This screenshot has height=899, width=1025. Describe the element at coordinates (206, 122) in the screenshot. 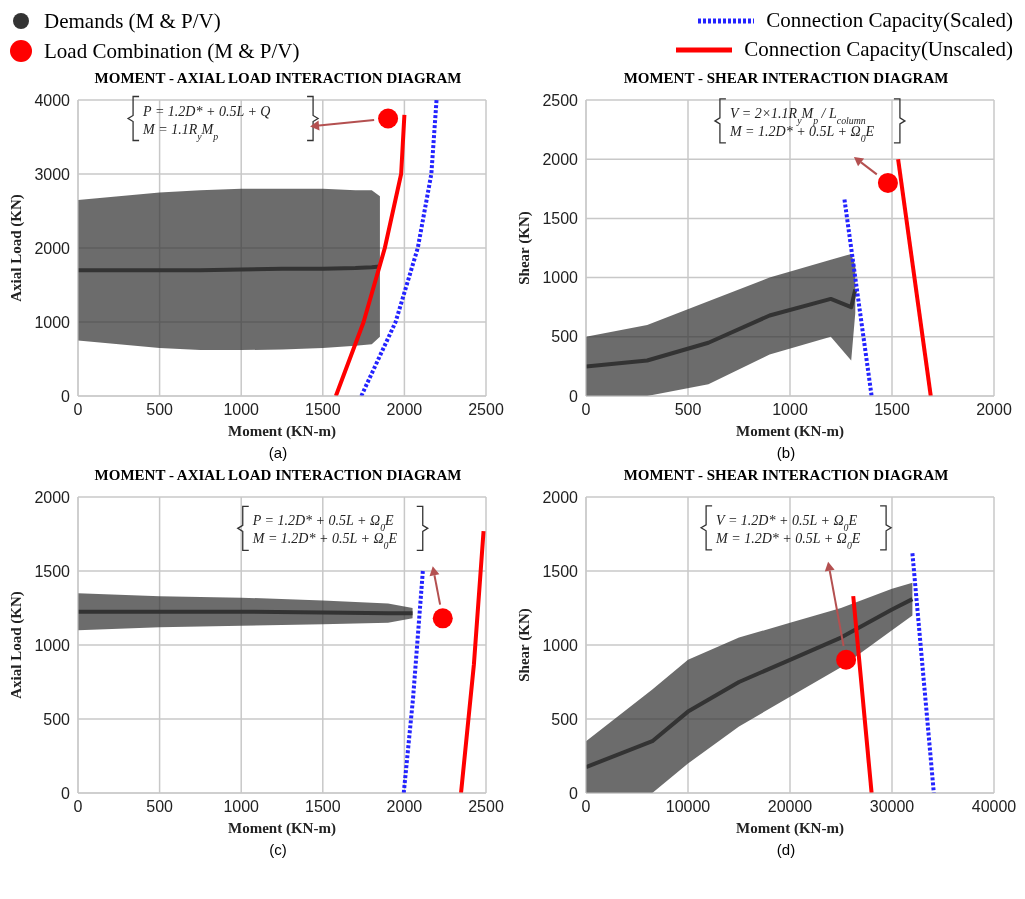

I see `annotation: P = 1.2D* + 0.5L + Q M = 1.1R$_{y}$M$_{p}$` at that location.